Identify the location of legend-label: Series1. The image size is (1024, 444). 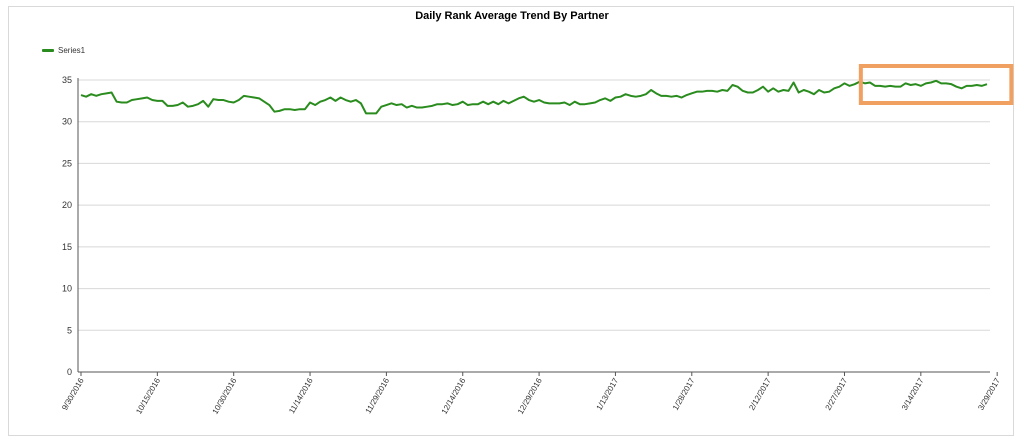
(72, 50).